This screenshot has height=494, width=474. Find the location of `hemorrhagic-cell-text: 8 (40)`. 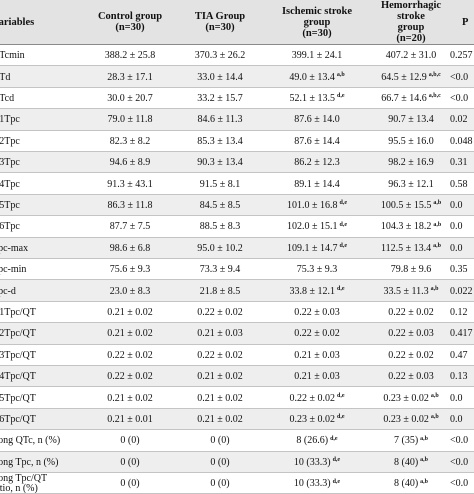

hemorrhagic-cell-text: 8 (40) is located at coordinates (406, 462).